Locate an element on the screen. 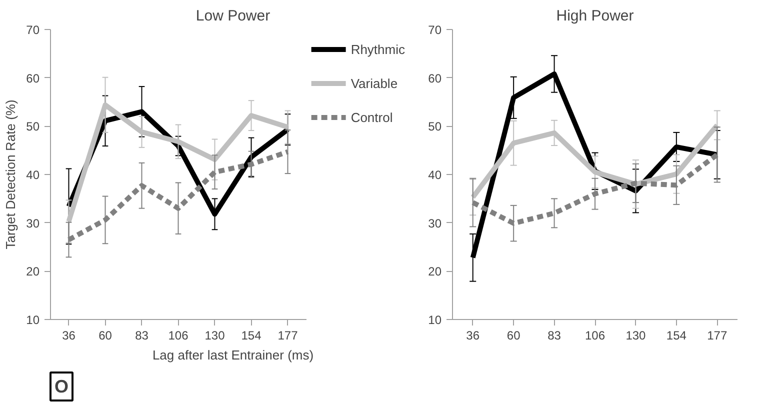 The height and width of the screenshot is (420, 783). legend-label: Control is located at coordinates (371, 117).